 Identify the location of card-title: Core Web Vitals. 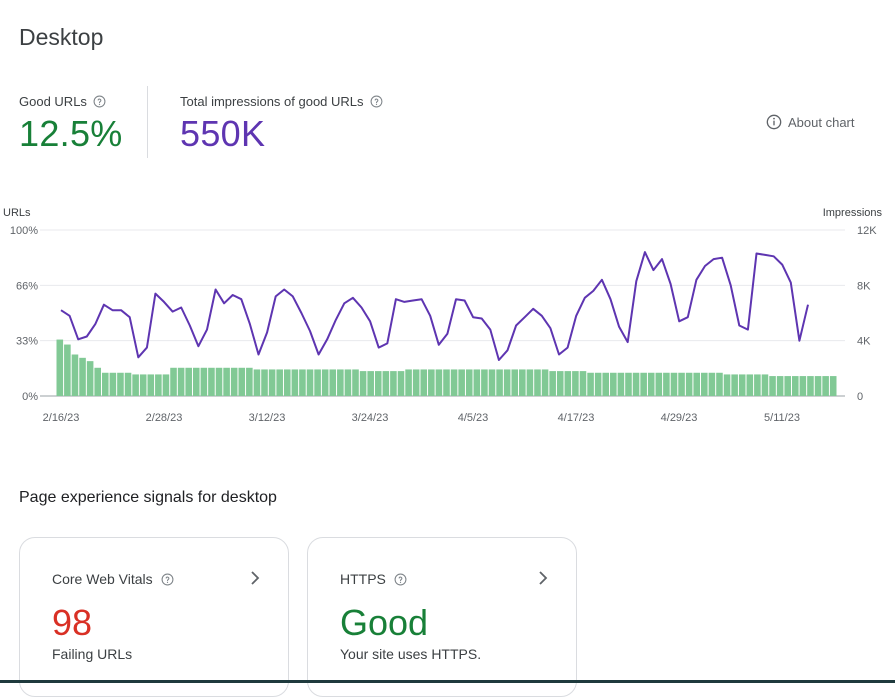
(102, 579).